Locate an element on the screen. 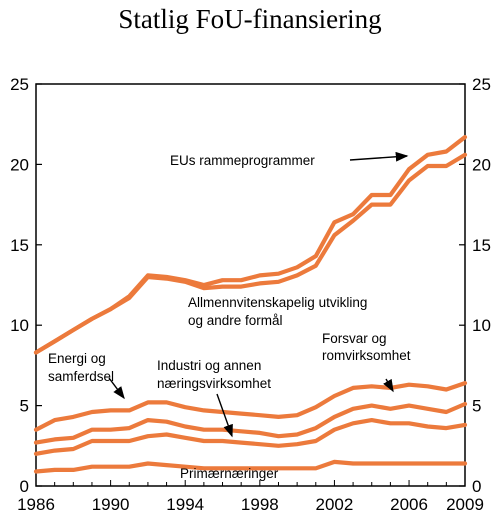  annotation-label: Allmennvitenskapelig utvikling is located at coordinates (277, 302).